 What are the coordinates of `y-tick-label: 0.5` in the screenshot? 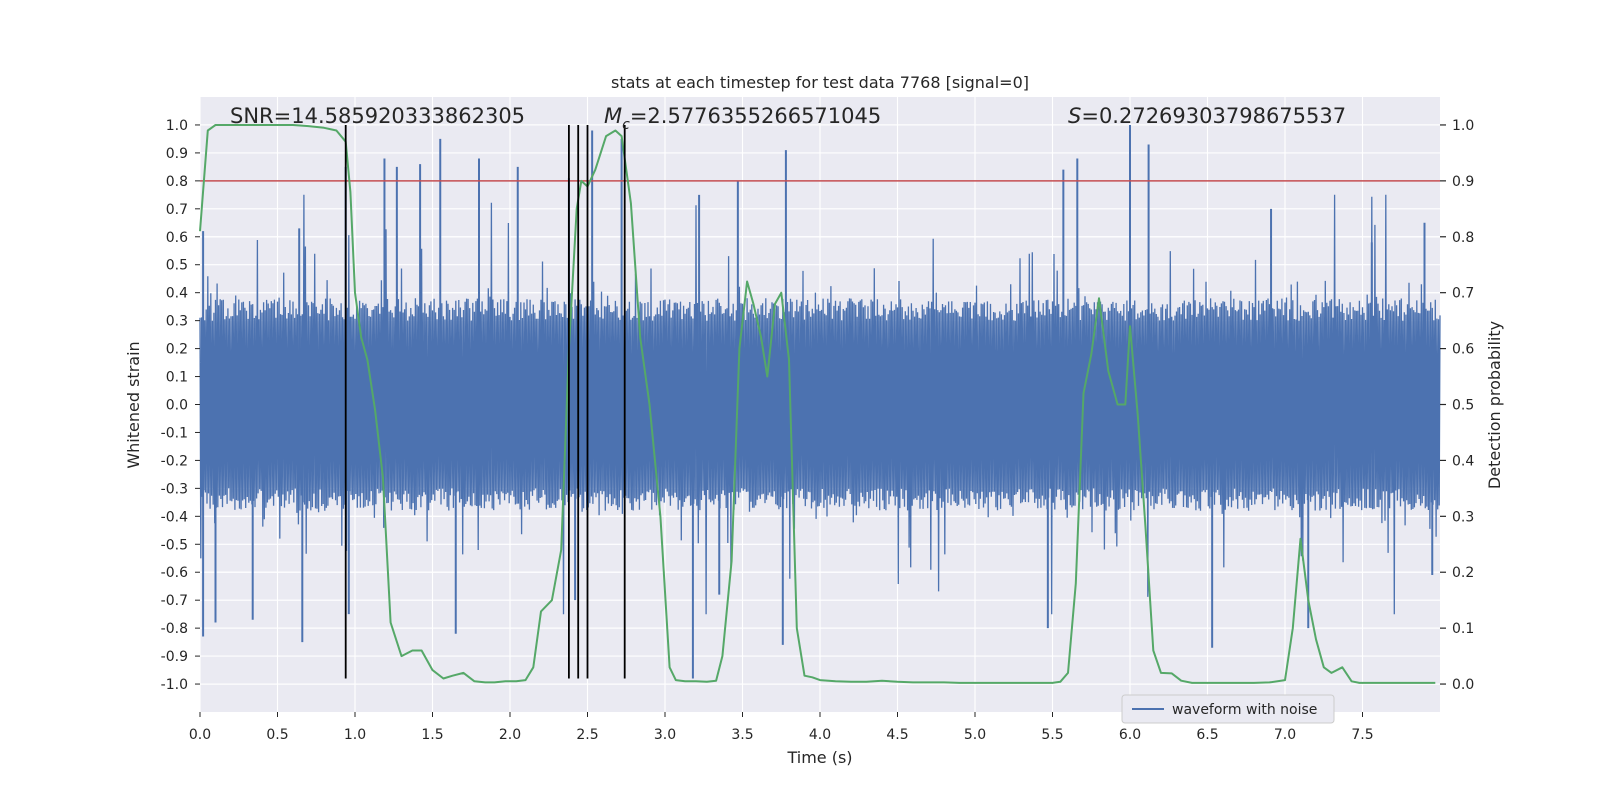 It's located at (177, 266).